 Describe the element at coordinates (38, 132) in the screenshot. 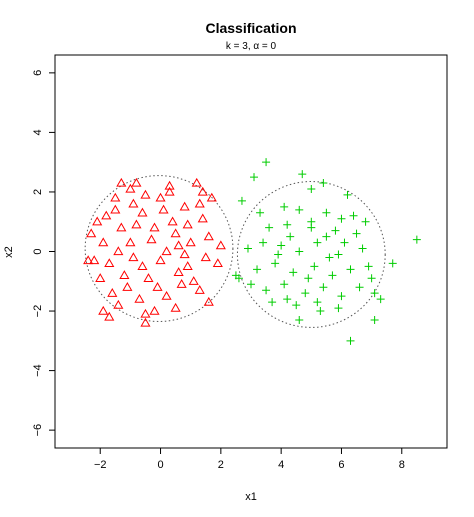

I see `y-tick-label: 4` at that location.